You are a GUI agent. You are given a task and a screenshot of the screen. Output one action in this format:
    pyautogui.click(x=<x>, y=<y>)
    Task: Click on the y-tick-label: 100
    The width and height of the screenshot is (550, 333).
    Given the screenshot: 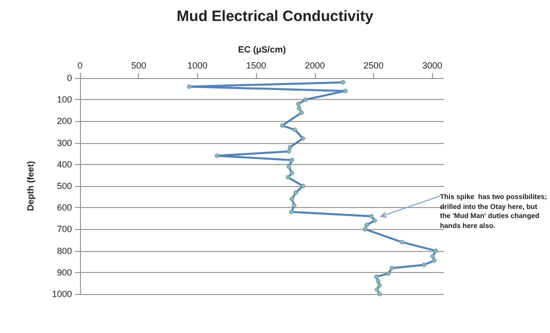 What is the action you would take?
    pyautogui.click(x=64, y=99)
    